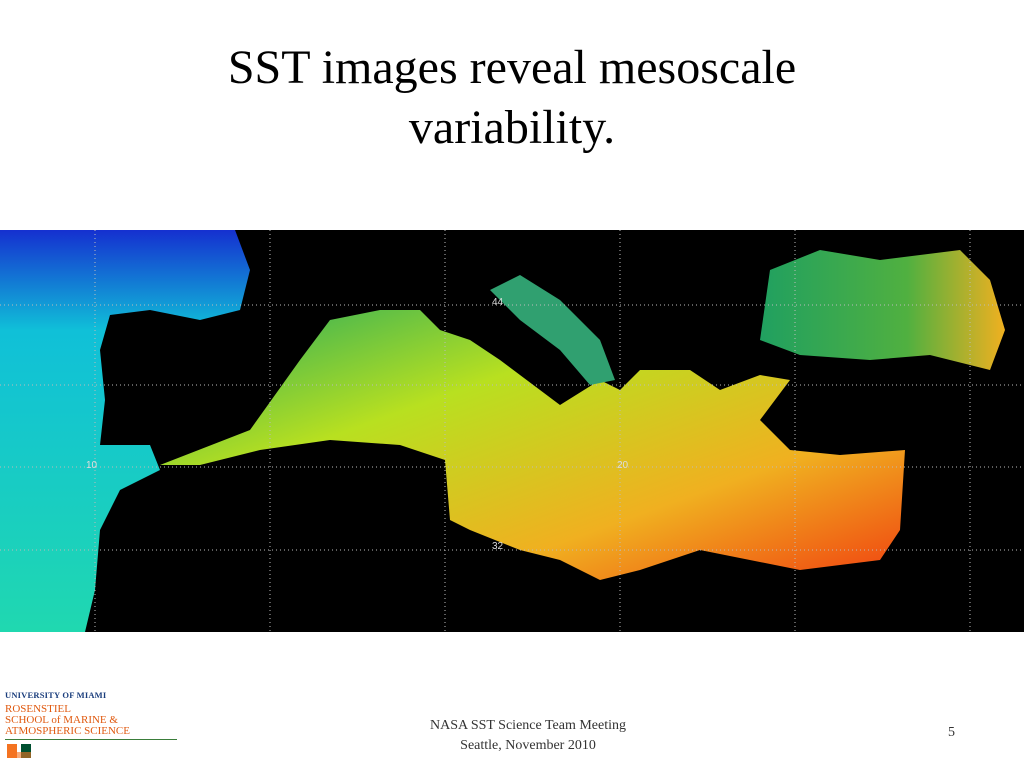  I want to click on page-number: 5, so click(951, 732).